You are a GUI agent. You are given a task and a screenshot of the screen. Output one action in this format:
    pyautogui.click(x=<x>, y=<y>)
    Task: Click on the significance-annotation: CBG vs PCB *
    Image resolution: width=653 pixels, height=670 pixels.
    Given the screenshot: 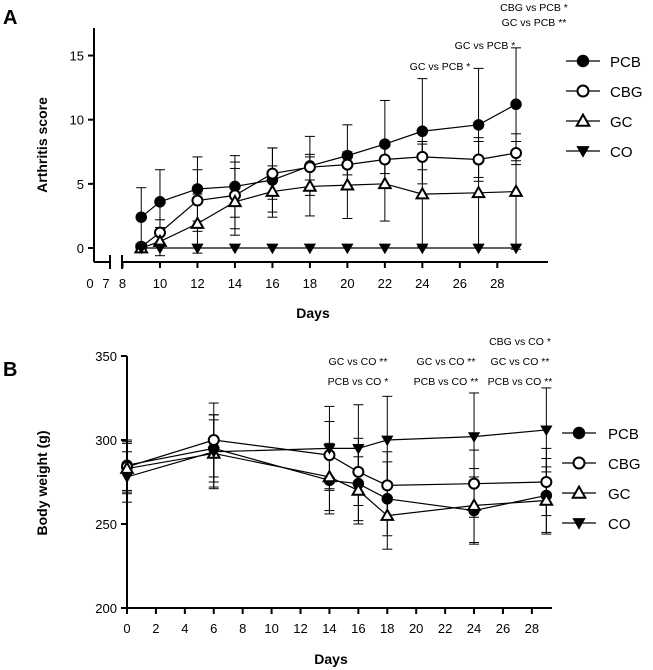 What is the action you would take?
    pyautogui.click(x=534, y=8)
    